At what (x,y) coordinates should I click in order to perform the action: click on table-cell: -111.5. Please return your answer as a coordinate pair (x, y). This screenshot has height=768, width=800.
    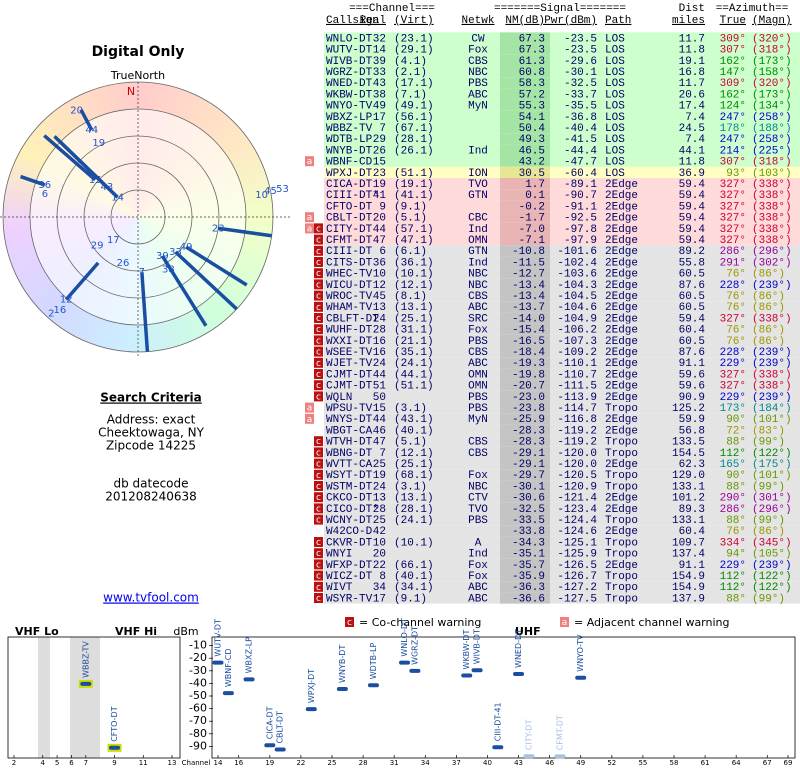
    Looking at the image, I should click on (577, 387).